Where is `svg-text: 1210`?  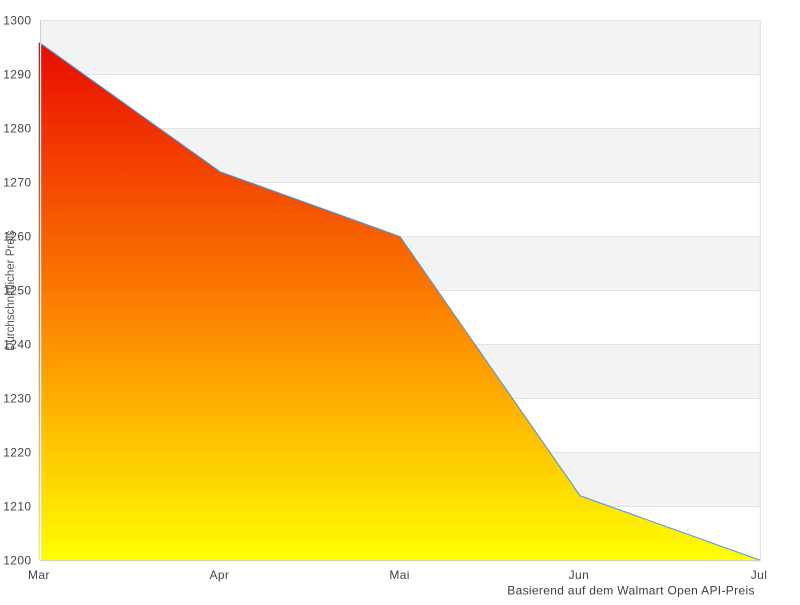
svg-text: 1210 is located at coordinates (17, 506).